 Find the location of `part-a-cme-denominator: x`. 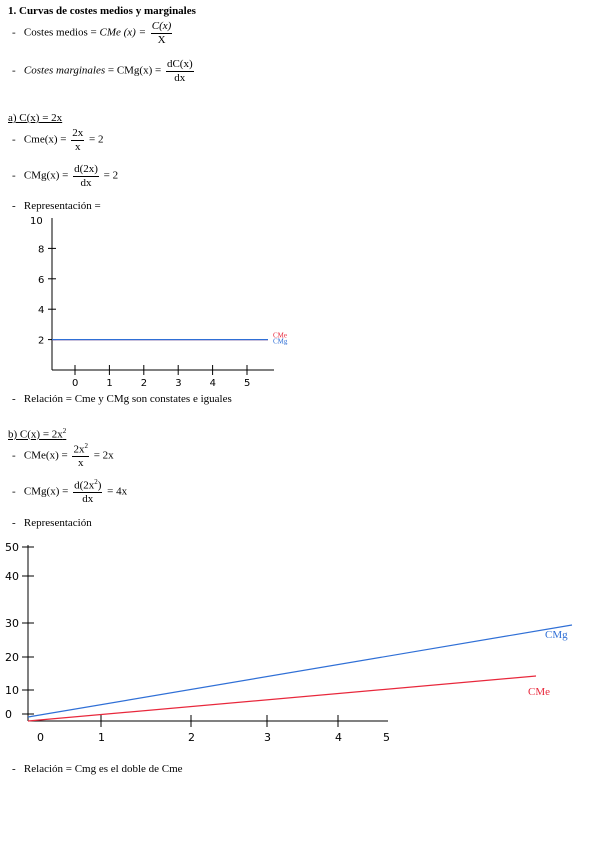

part-a-cme-denominator: x is located at coordinates (77, 146).